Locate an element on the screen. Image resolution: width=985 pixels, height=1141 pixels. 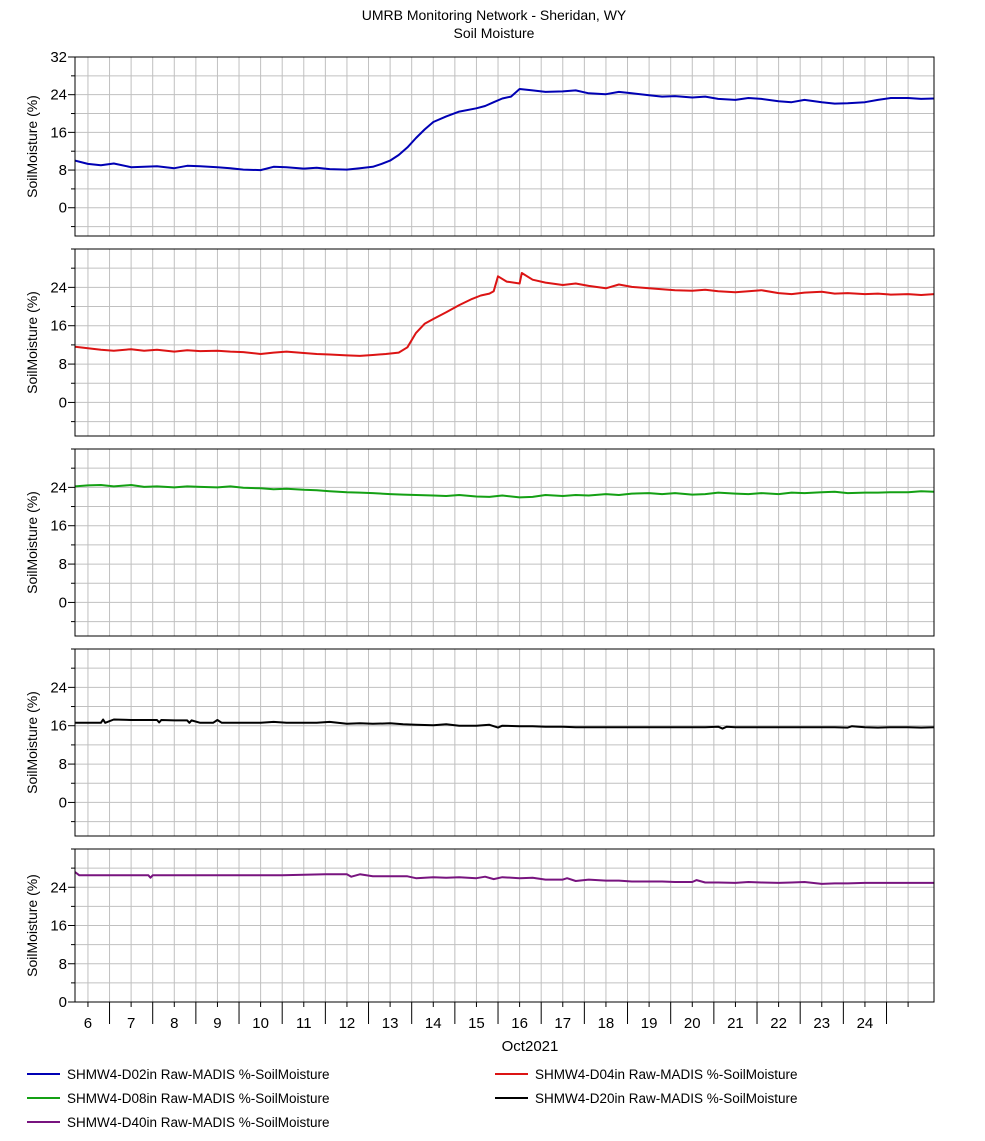
x-axis: 6 7 8 9 10 11 12 13 14 15 16 17 18 19 20 21 22 23 24 is located at coordinates (496, 1017).